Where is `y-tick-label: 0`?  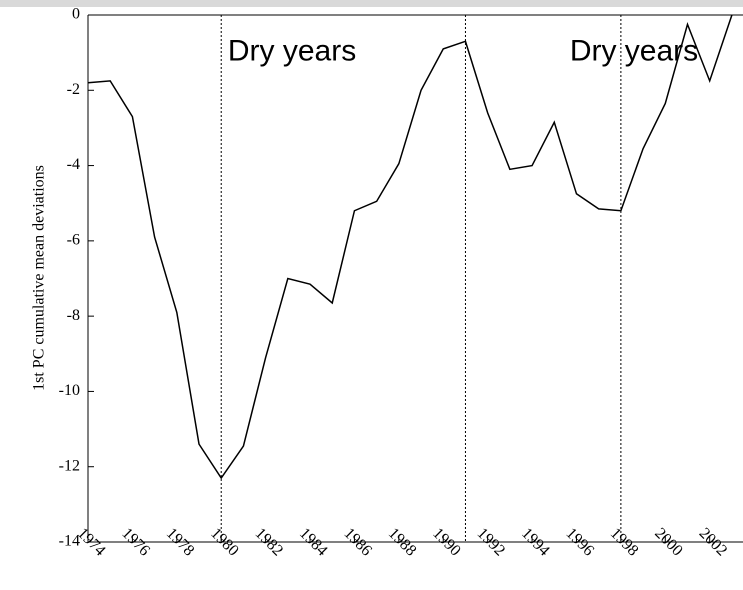
y-tick-label: 0 is located at coordinates (76, 14).